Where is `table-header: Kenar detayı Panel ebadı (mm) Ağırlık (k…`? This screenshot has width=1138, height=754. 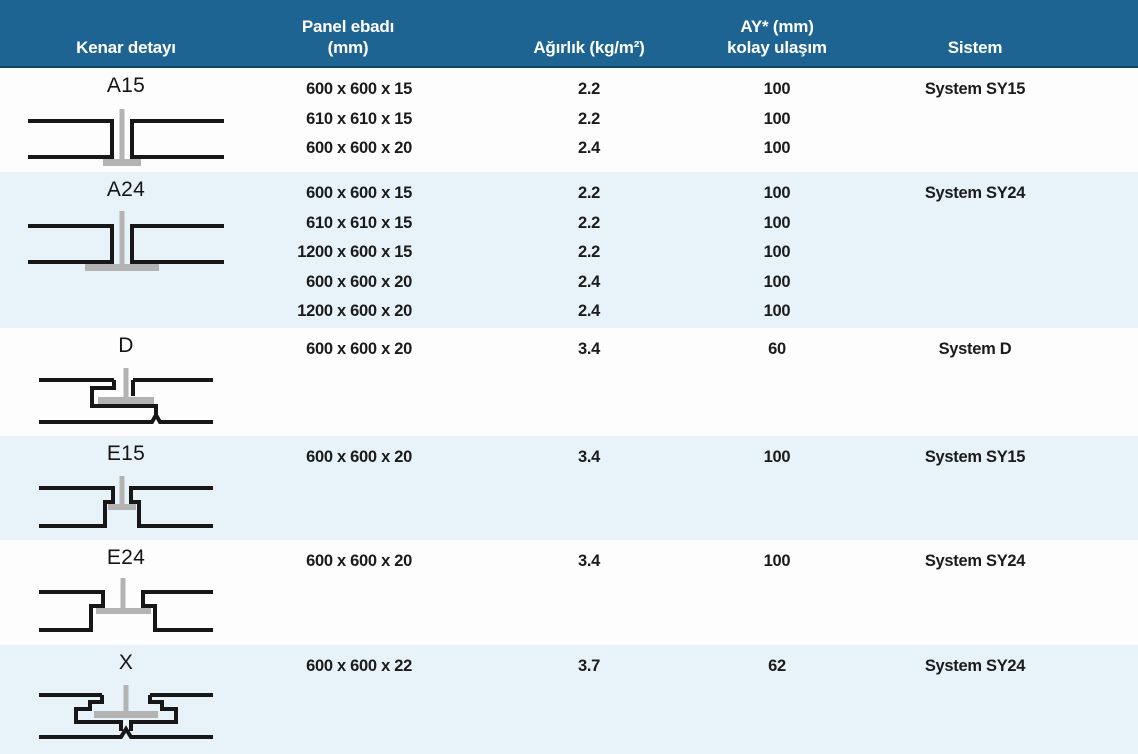 table-header: Kenar detayı Panel ebadı (mm) Ağırlık (k… is located at coordinates (569, 34).